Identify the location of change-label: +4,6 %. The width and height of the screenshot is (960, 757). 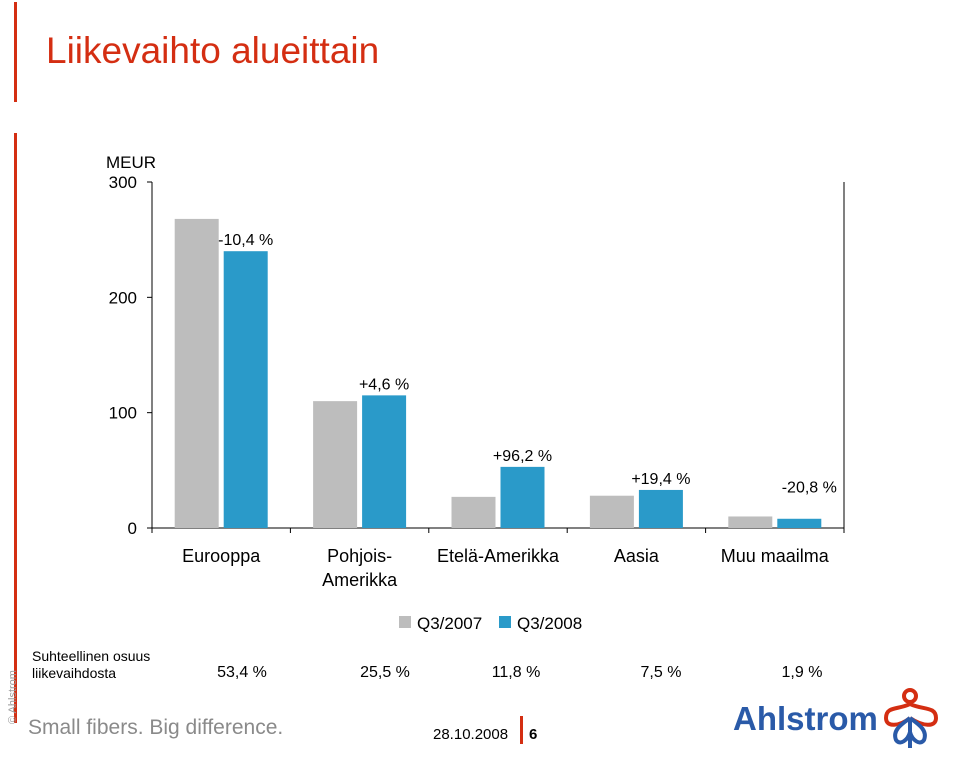
(384, 384).